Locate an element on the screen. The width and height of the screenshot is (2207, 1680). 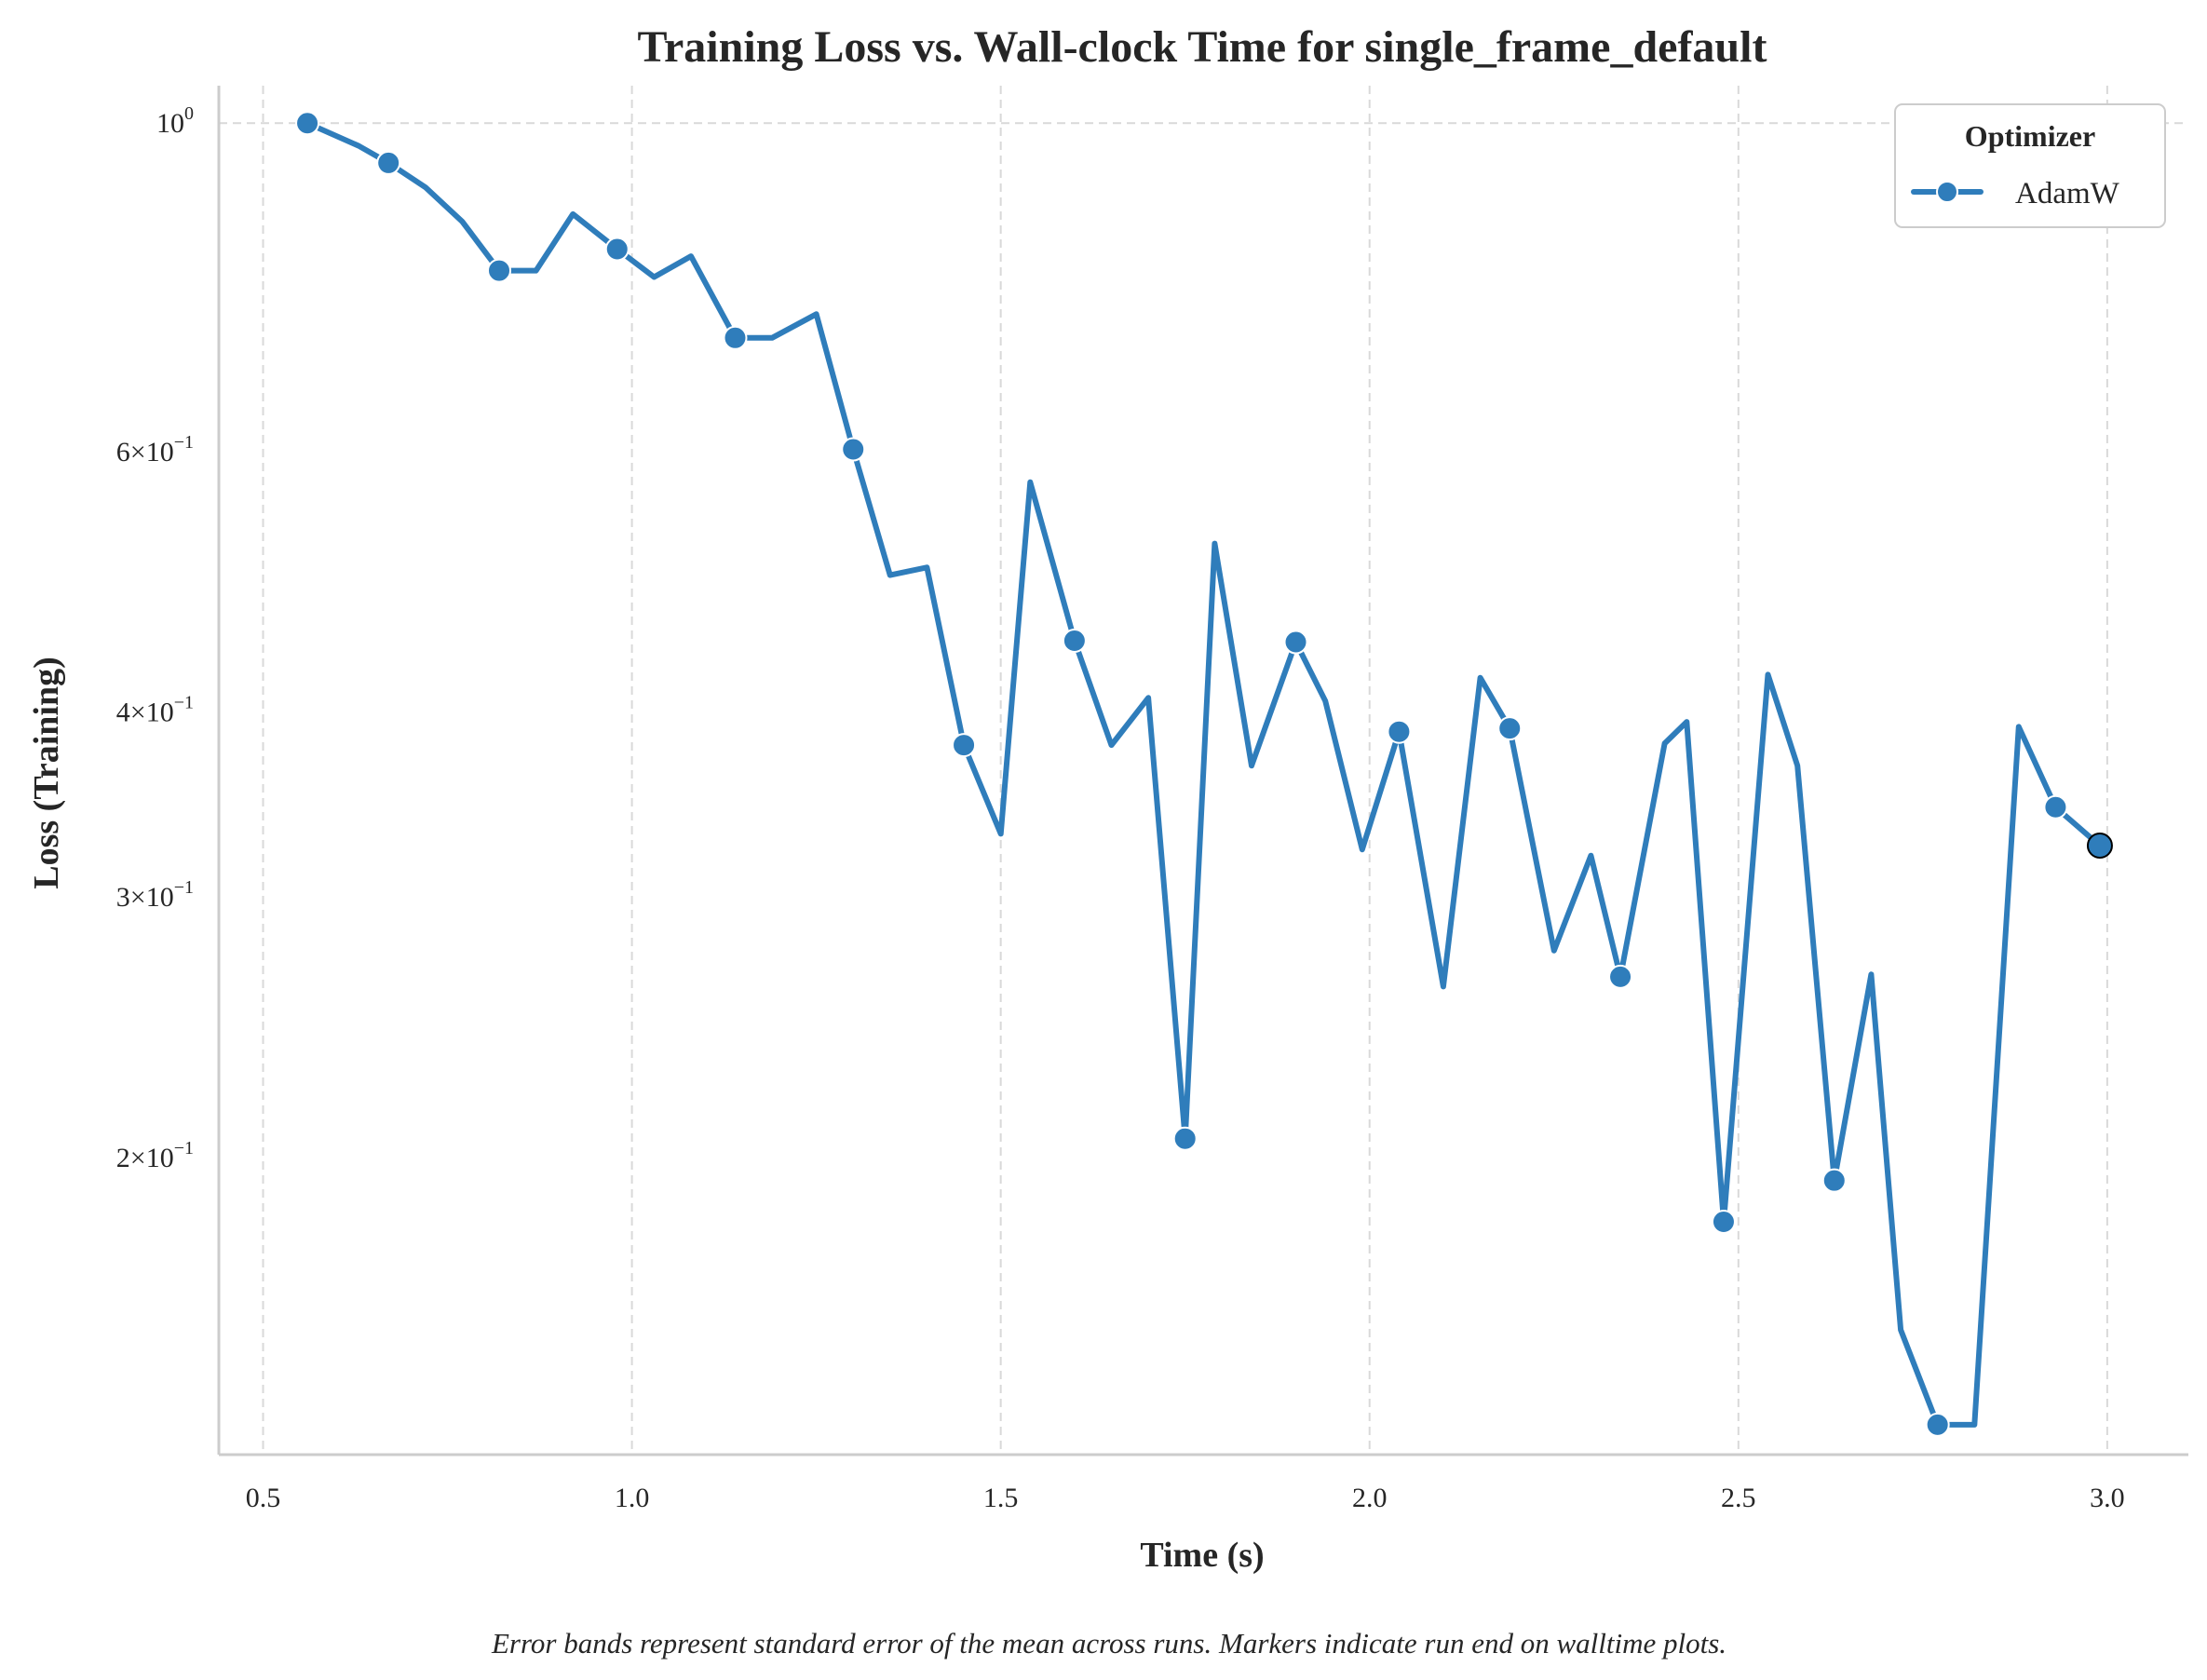
x-tick-label-0: 0.5 is located at coordinates (263, 1498).